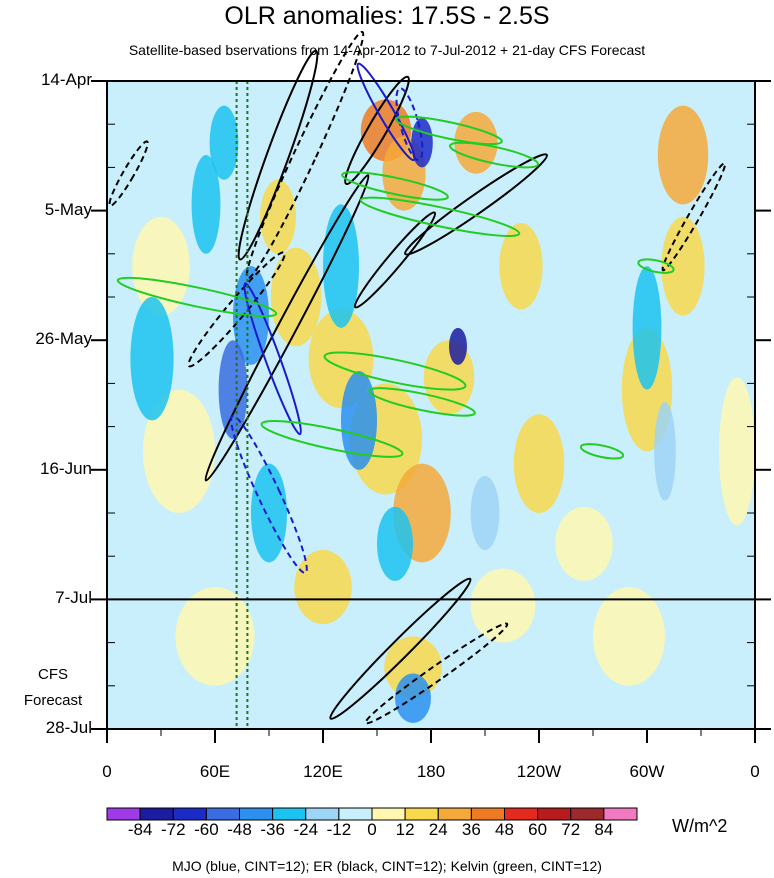 The height and width of the screenshot is (878, 774). I want to click on colorbar-label: 72, so click(571, 829).